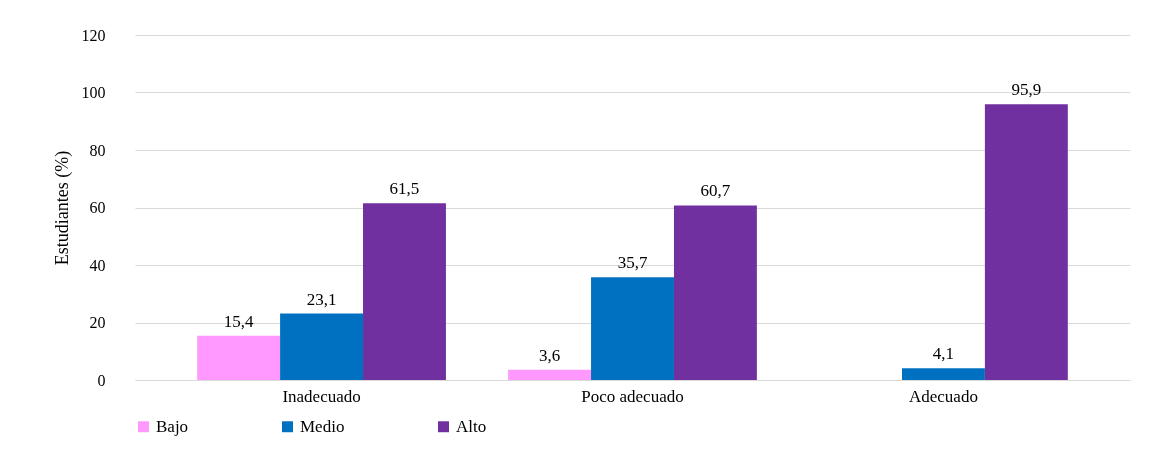 The image size is (1150, 467). I want to click on y-tick-label: 100, so click(93, 92).